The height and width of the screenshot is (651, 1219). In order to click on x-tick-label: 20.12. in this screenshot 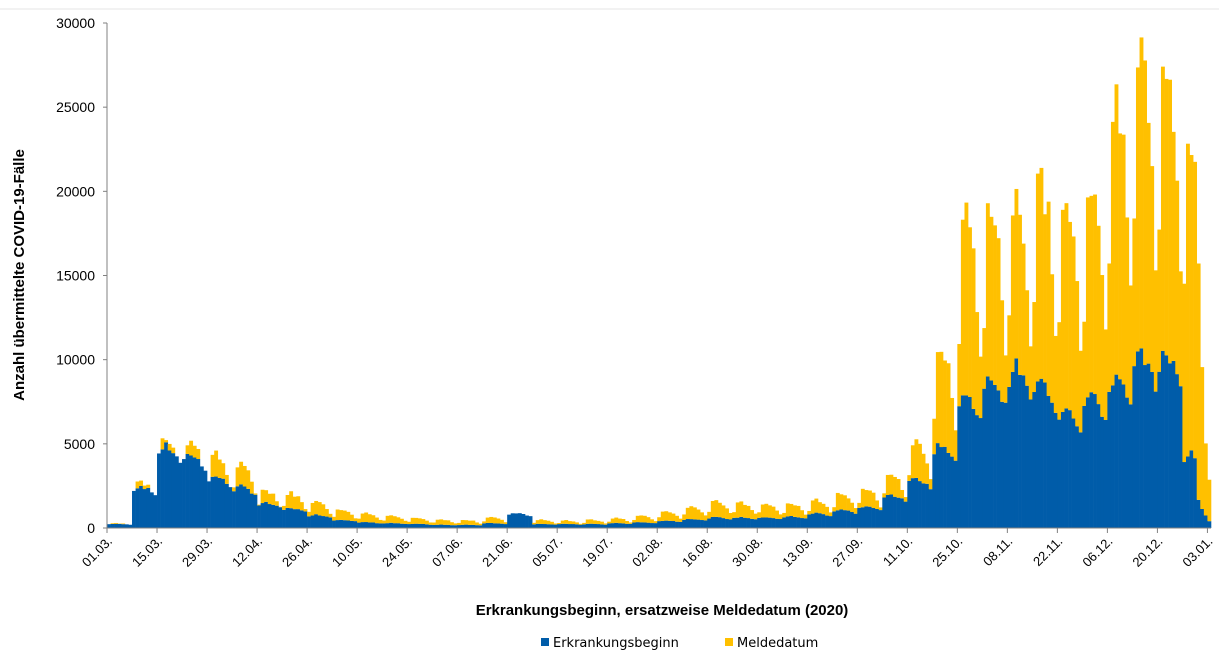, I will do `click(1147, 552)`.